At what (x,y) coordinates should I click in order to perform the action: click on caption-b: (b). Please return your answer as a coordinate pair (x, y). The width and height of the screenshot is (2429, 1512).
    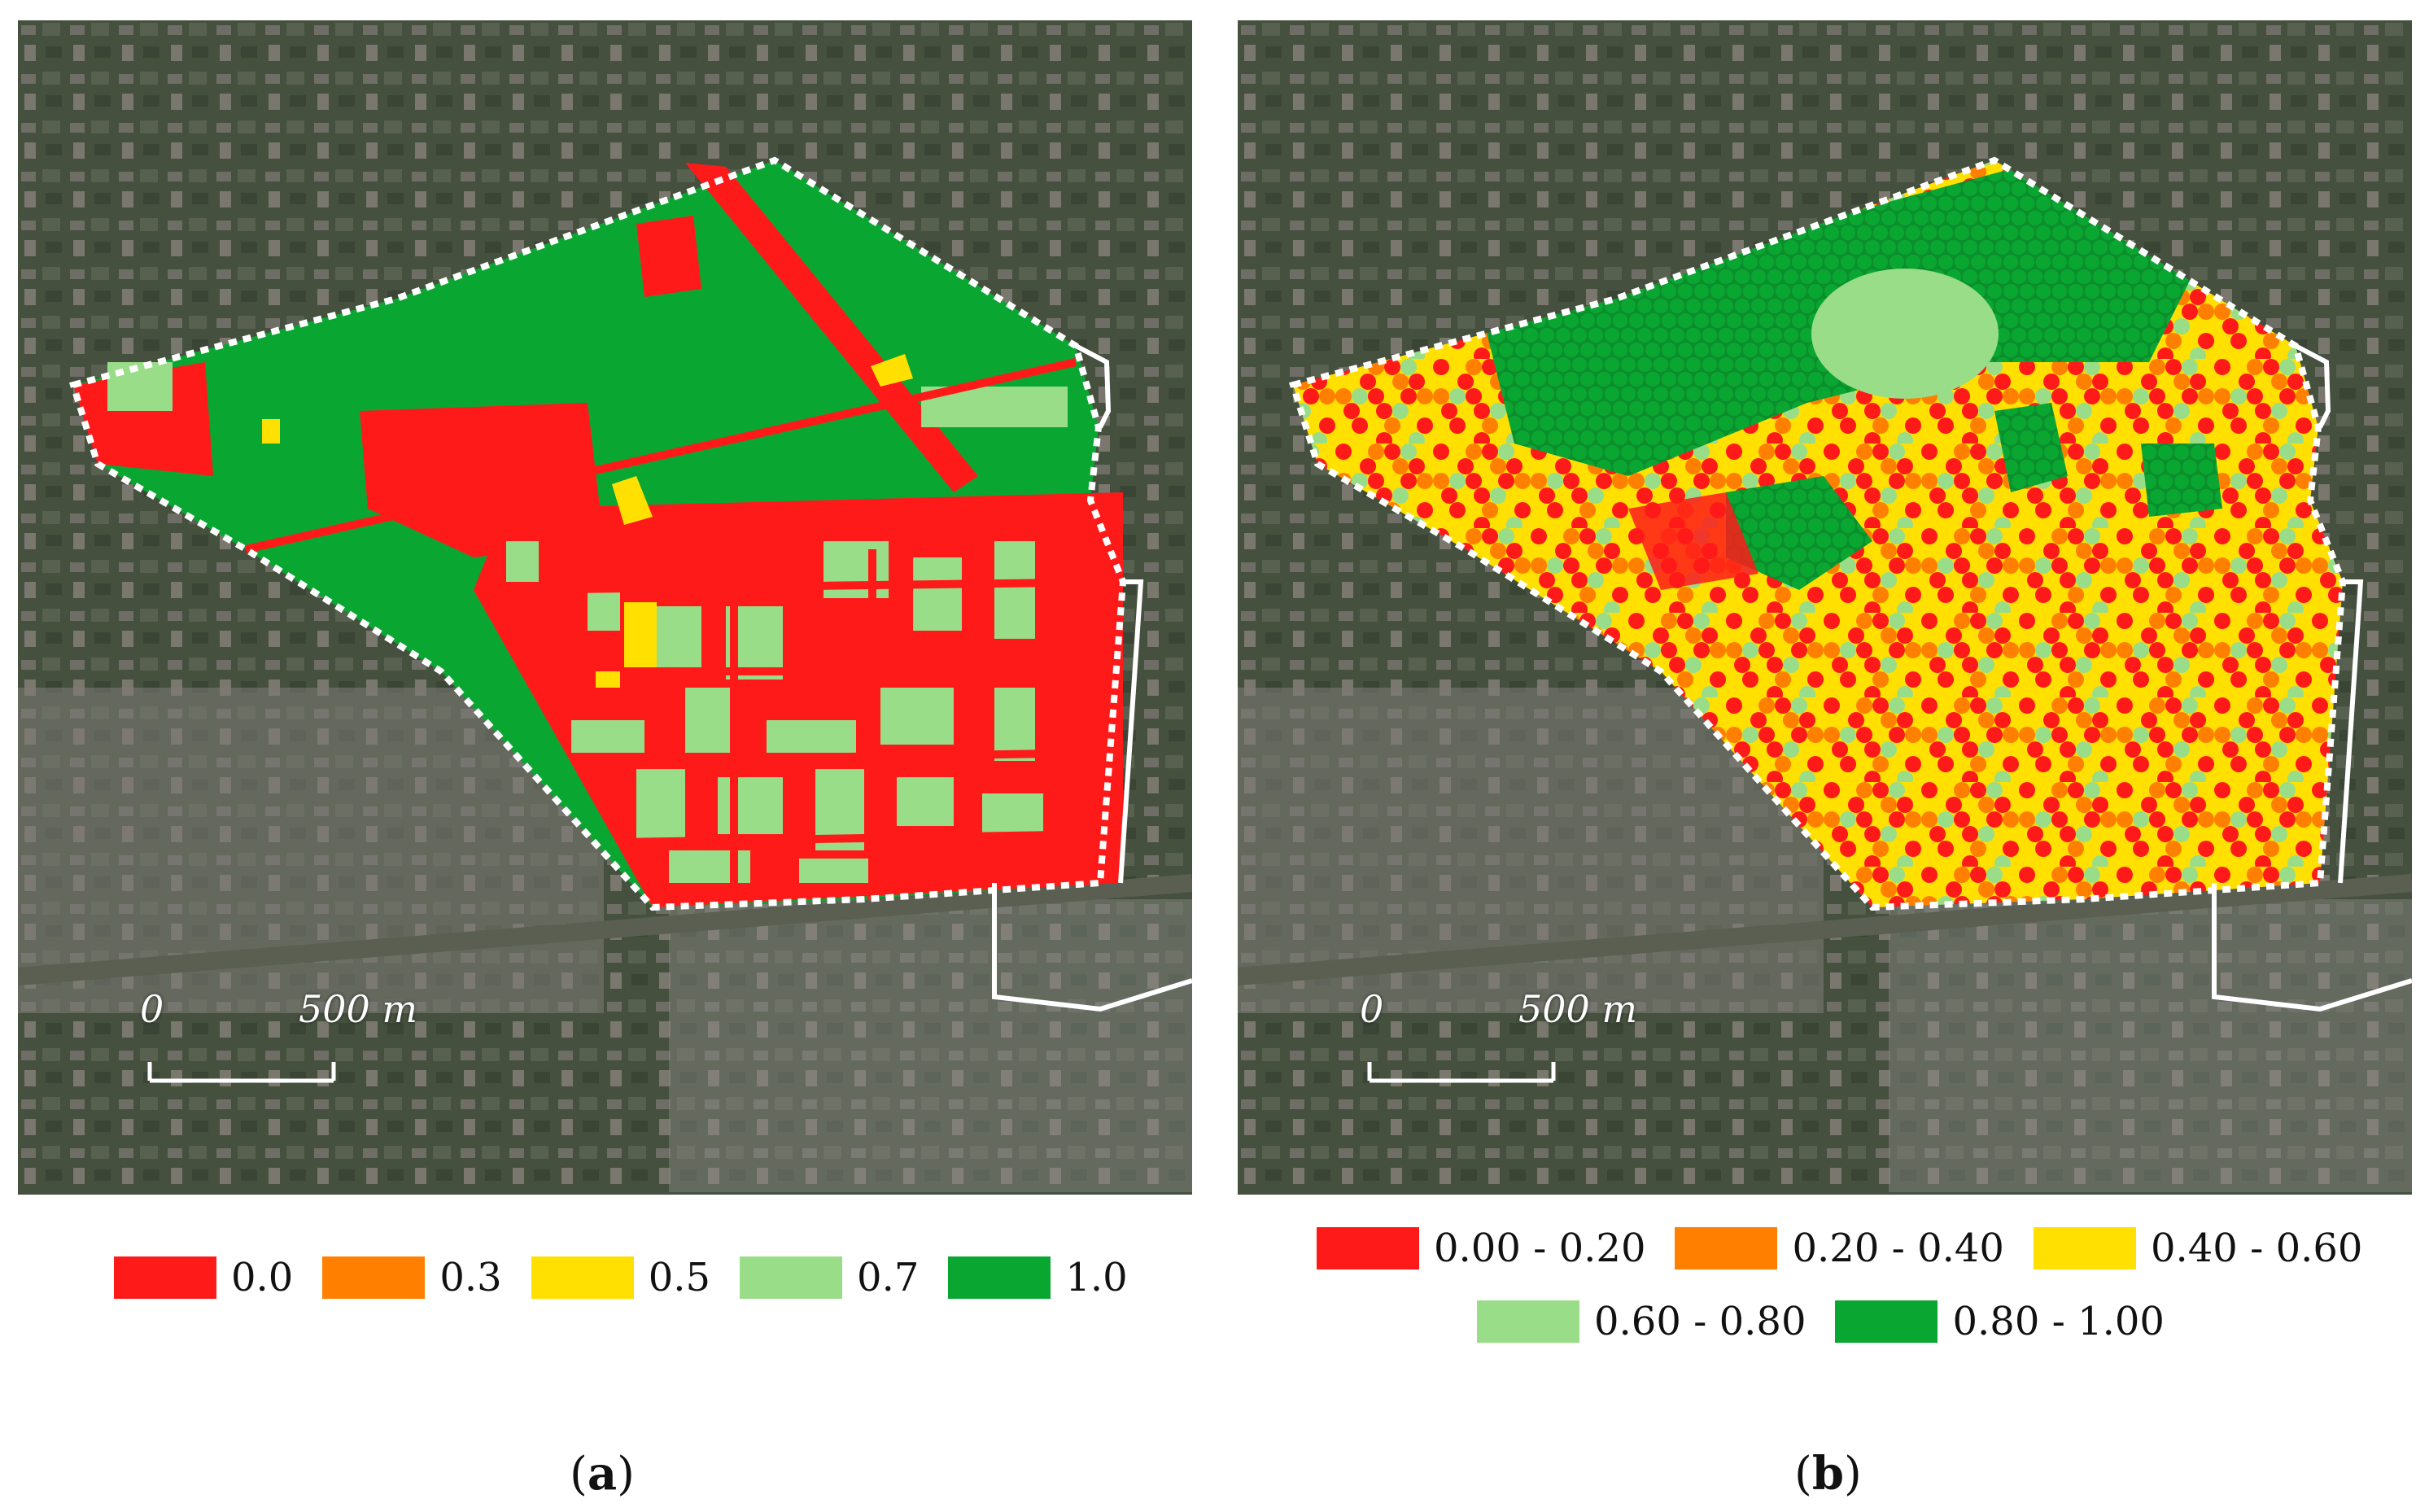
    Looking at the image, I should click on (1828, 1474).